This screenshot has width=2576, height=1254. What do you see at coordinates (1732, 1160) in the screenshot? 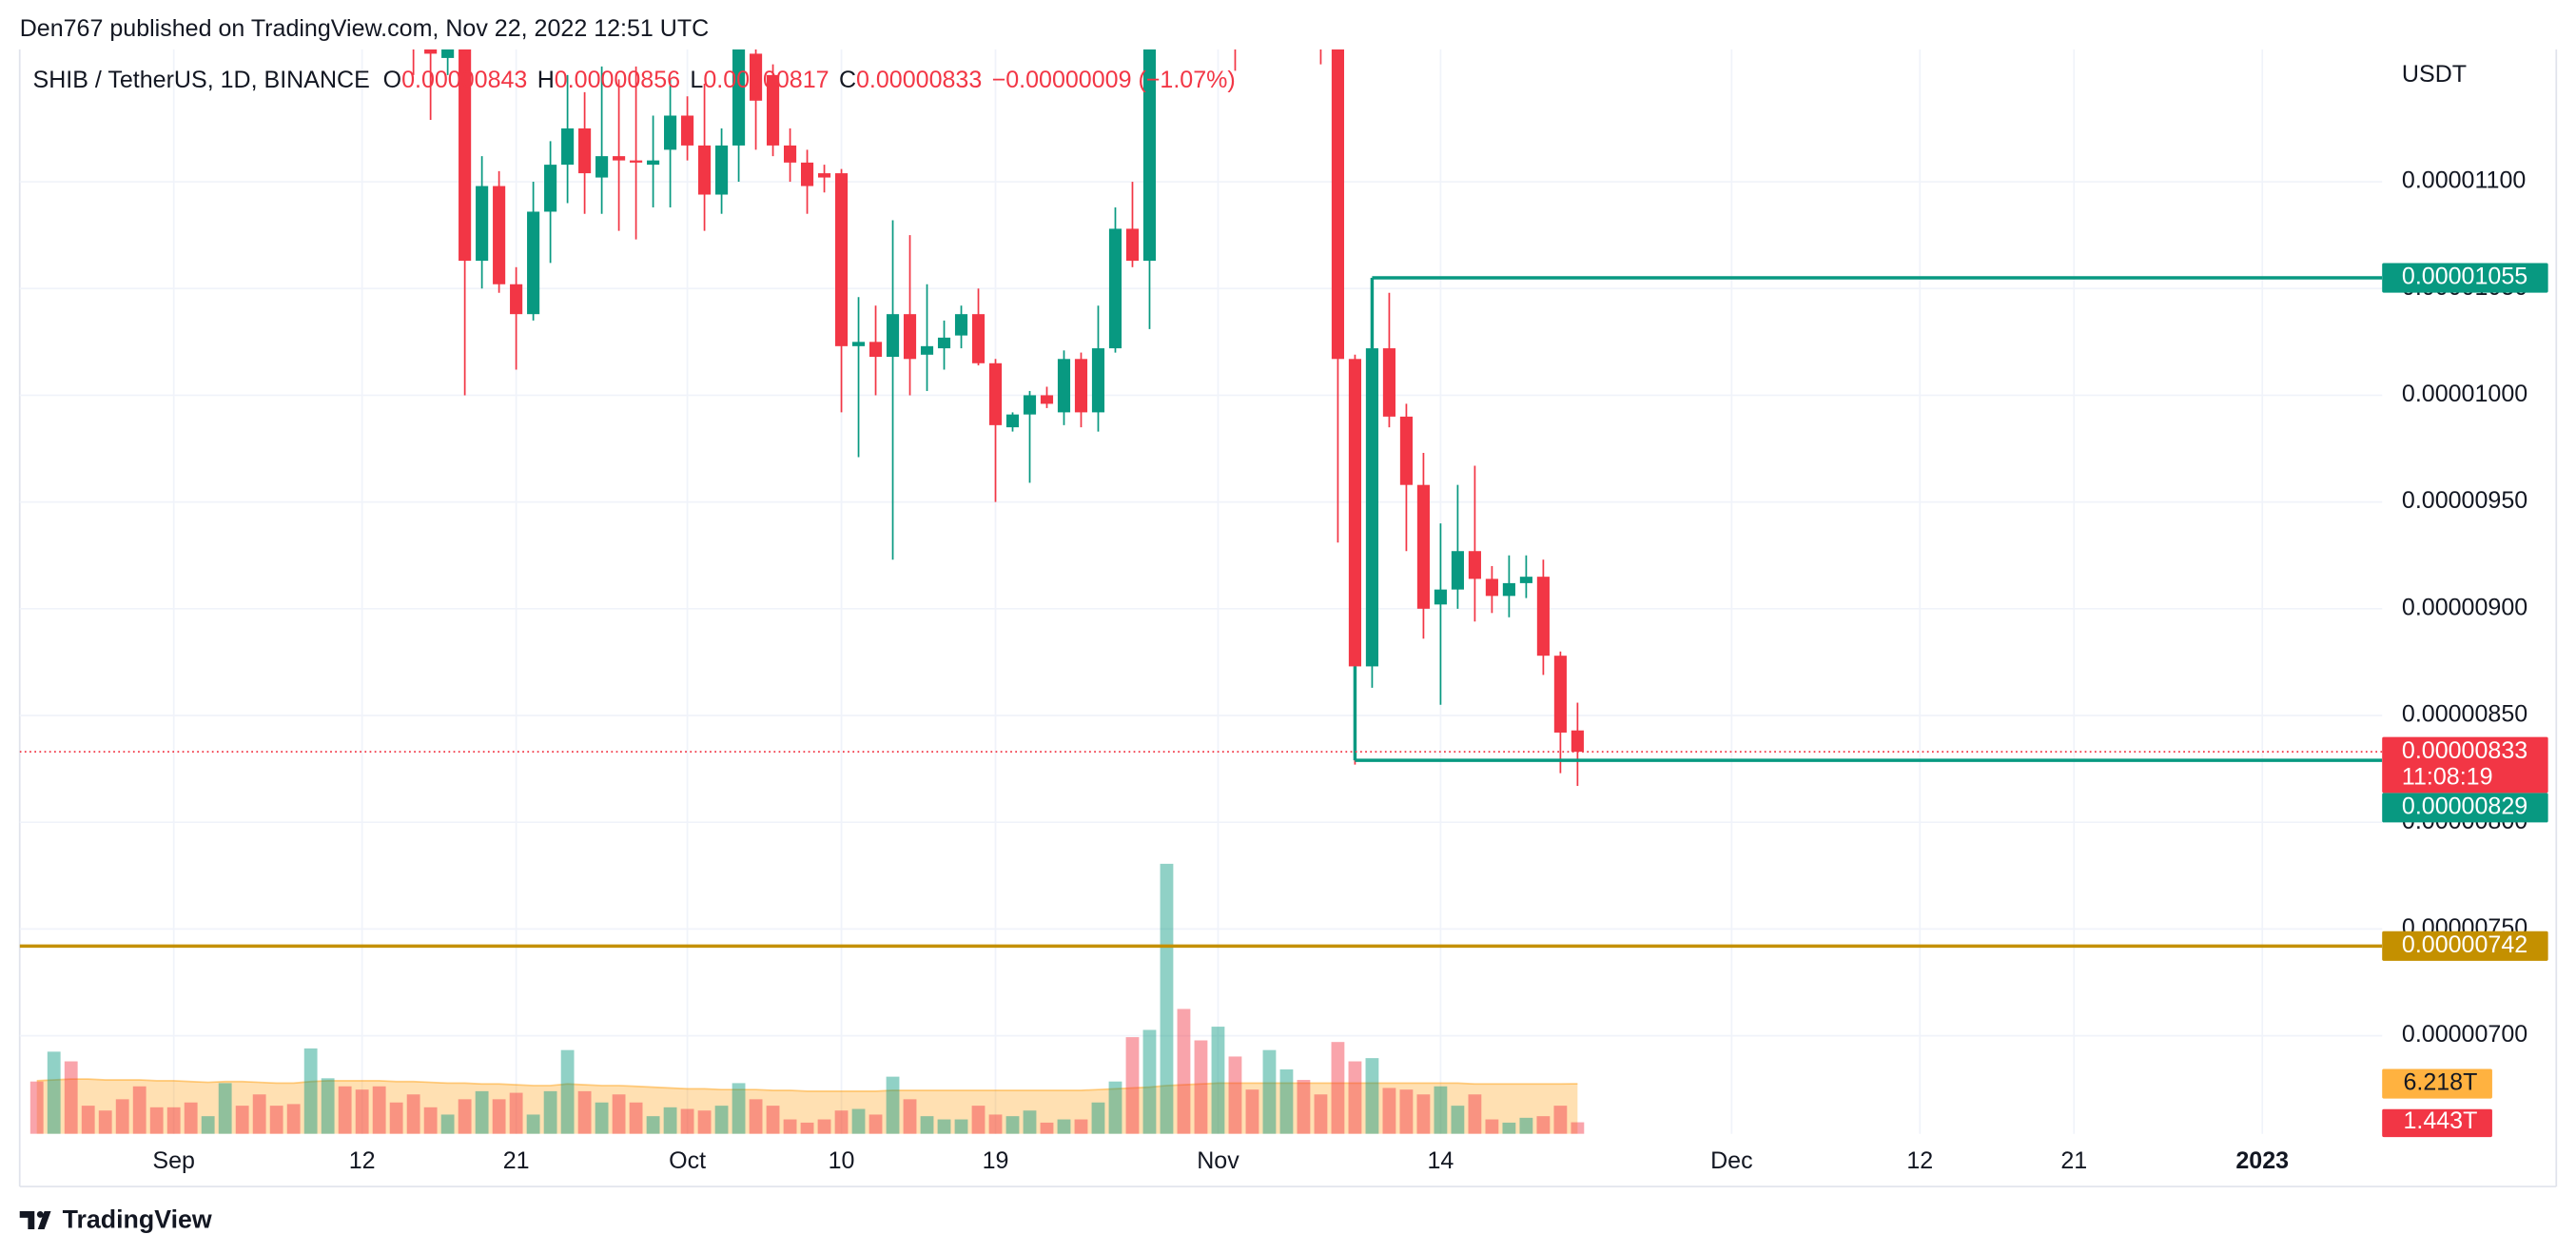
I see `x-tick-label: Dec` at bounding box center [1732, 1160].